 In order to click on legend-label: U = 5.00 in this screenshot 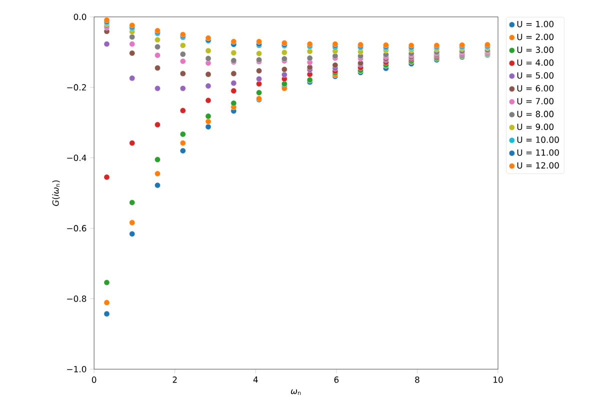, I will do `click(535, 75)`.